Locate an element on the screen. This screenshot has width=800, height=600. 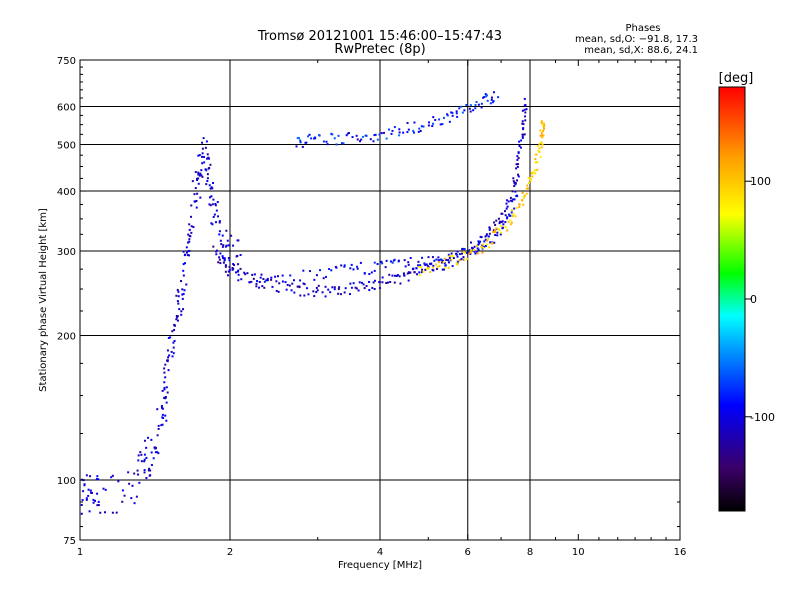
colorbar-tick-label-1: 0 is located at coordinates (753, 299).